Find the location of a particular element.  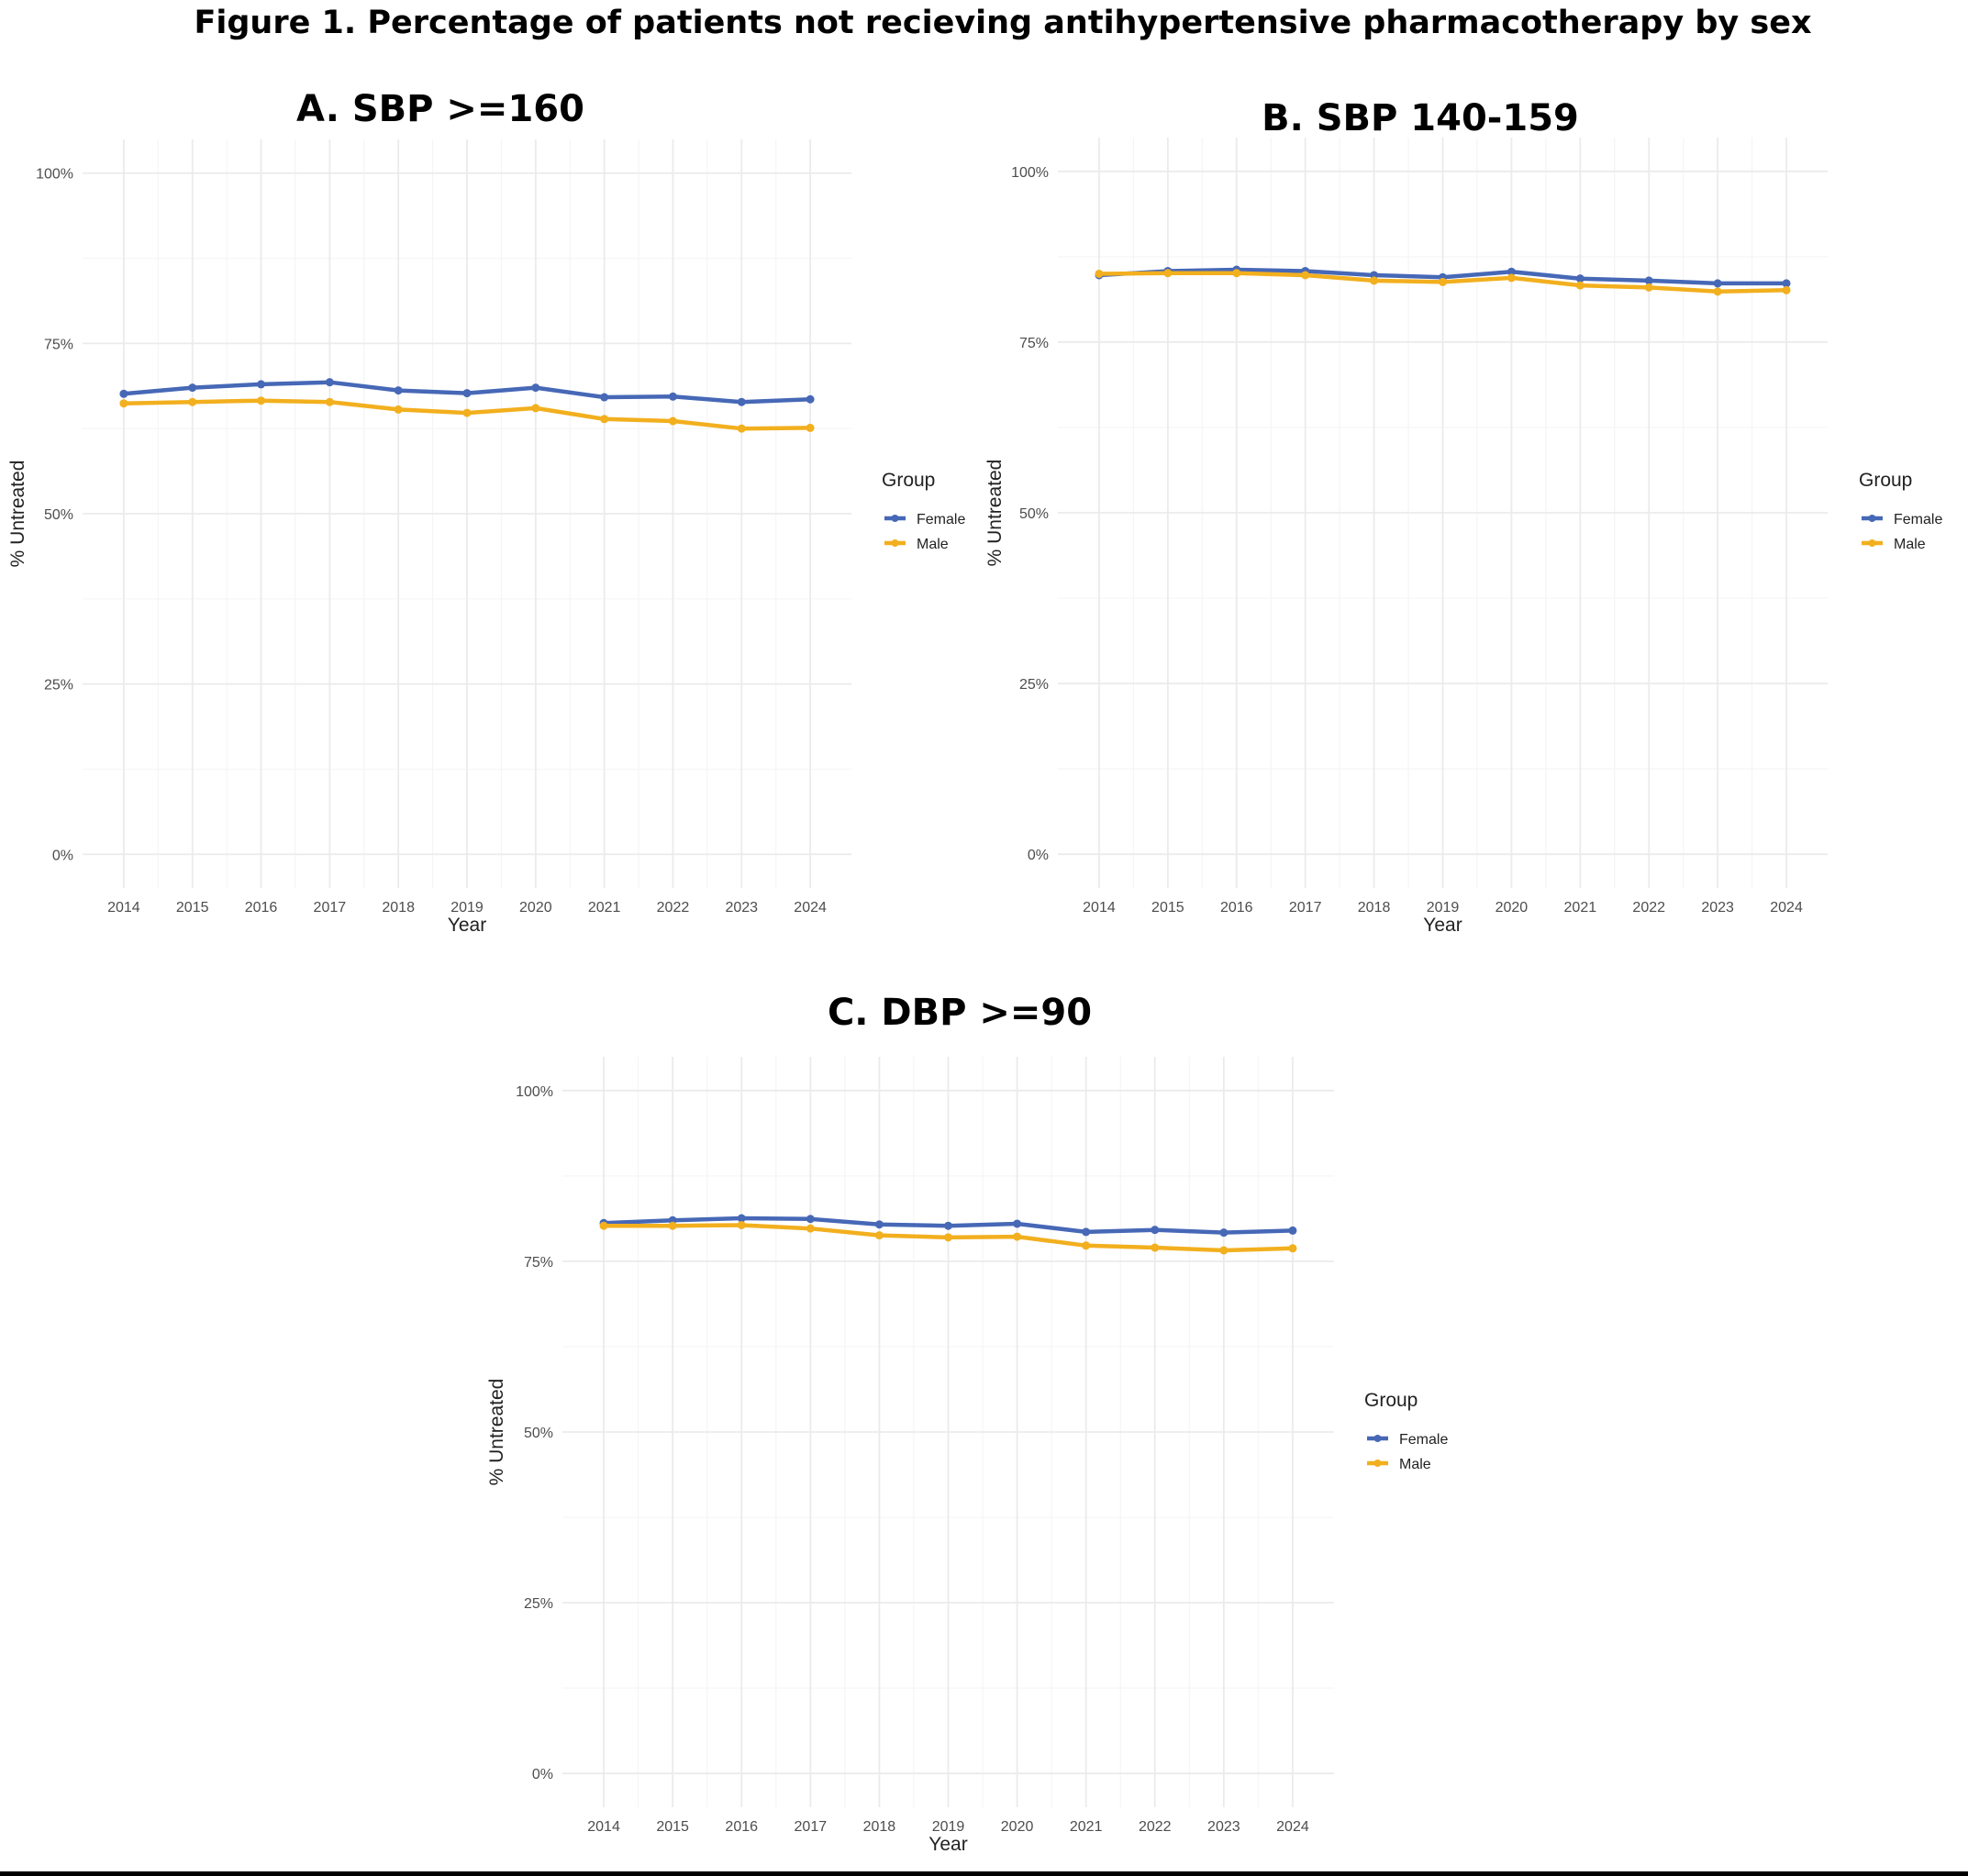

legend-label-female: Female is located at coordinates (1918, 519).